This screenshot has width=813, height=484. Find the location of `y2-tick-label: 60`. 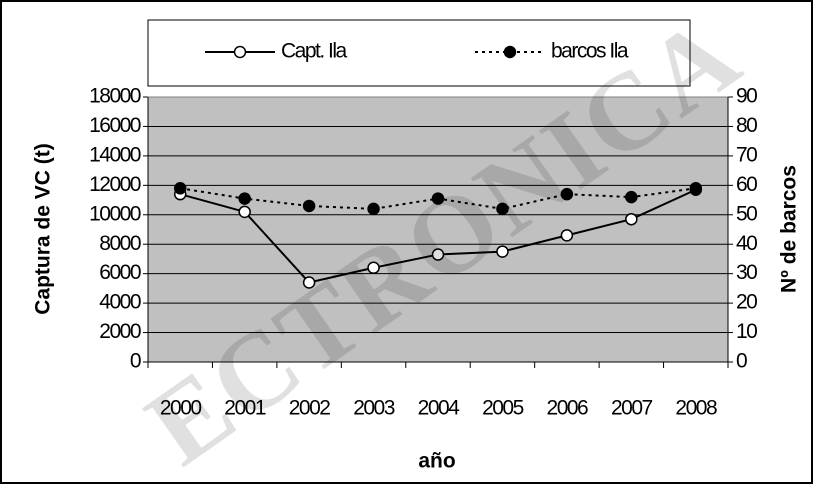

y2-tick-label: 60 is located at coordinates (746, 184).